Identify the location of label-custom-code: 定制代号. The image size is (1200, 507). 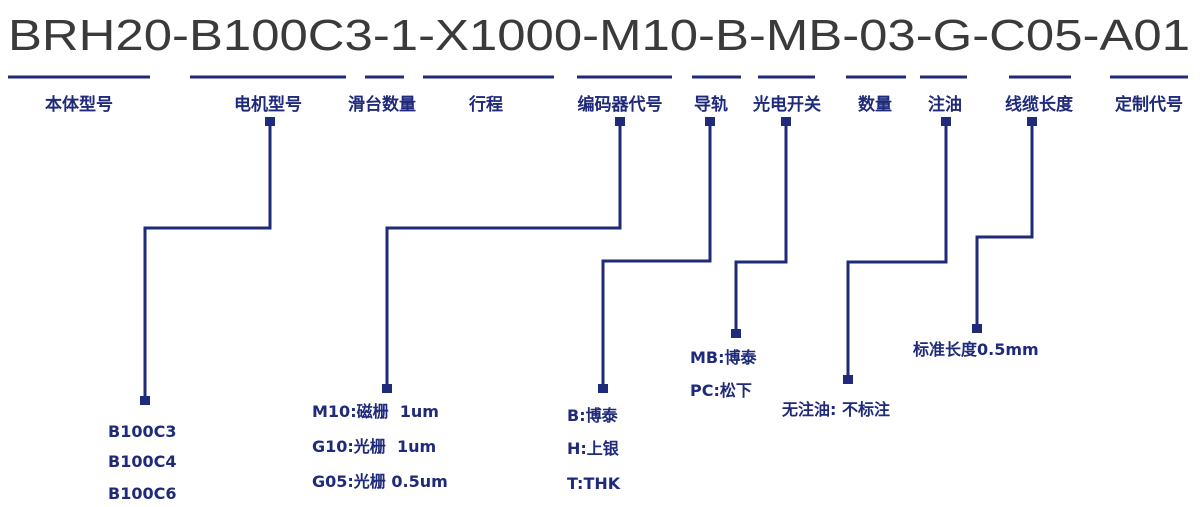
(1149, 104).